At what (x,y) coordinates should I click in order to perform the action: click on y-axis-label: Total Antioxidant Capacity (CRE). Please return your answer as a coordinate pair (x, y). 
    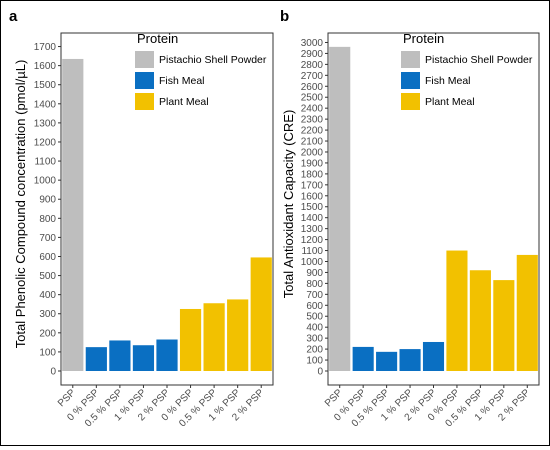
    Looking at the image, I should click on (288, 204).